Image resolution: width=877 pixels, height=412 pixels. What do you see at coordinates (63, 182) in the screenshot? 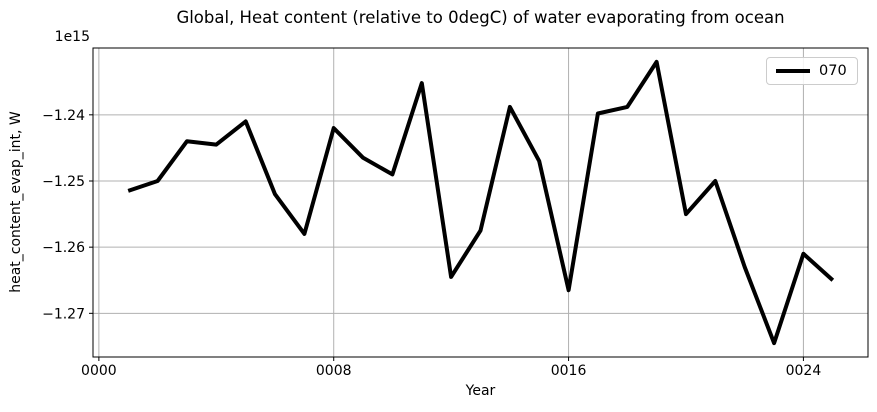
I see `y-tick-label: −1.25` at bounding box center [63, 182].